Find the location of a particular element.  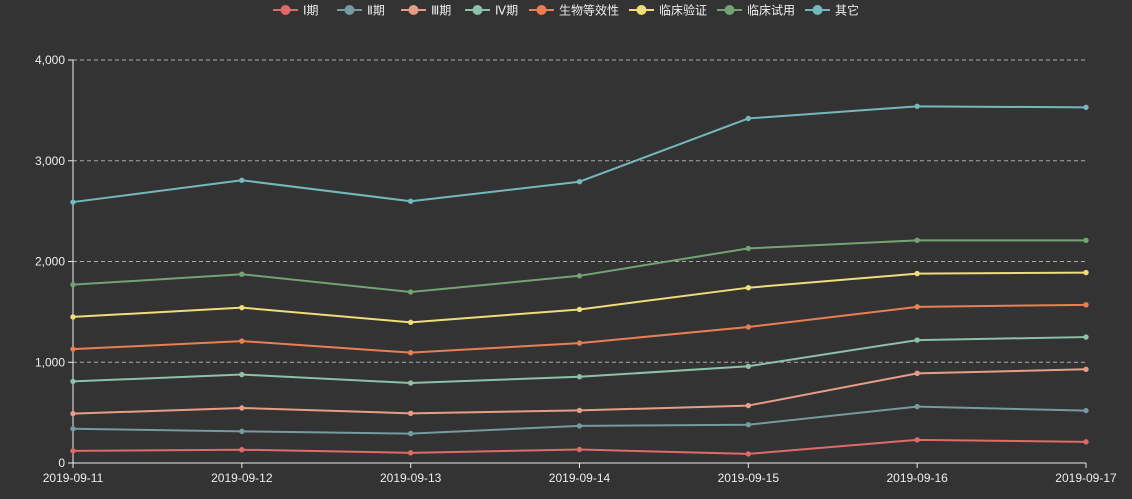

x-tick-label: 2019-09-15 is located at coordinates (749, 478).